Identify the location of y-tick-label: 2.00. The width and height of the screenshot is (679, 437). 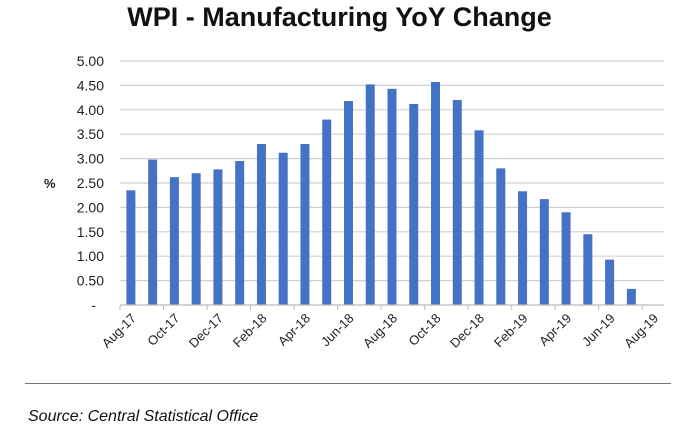
(90, 207).